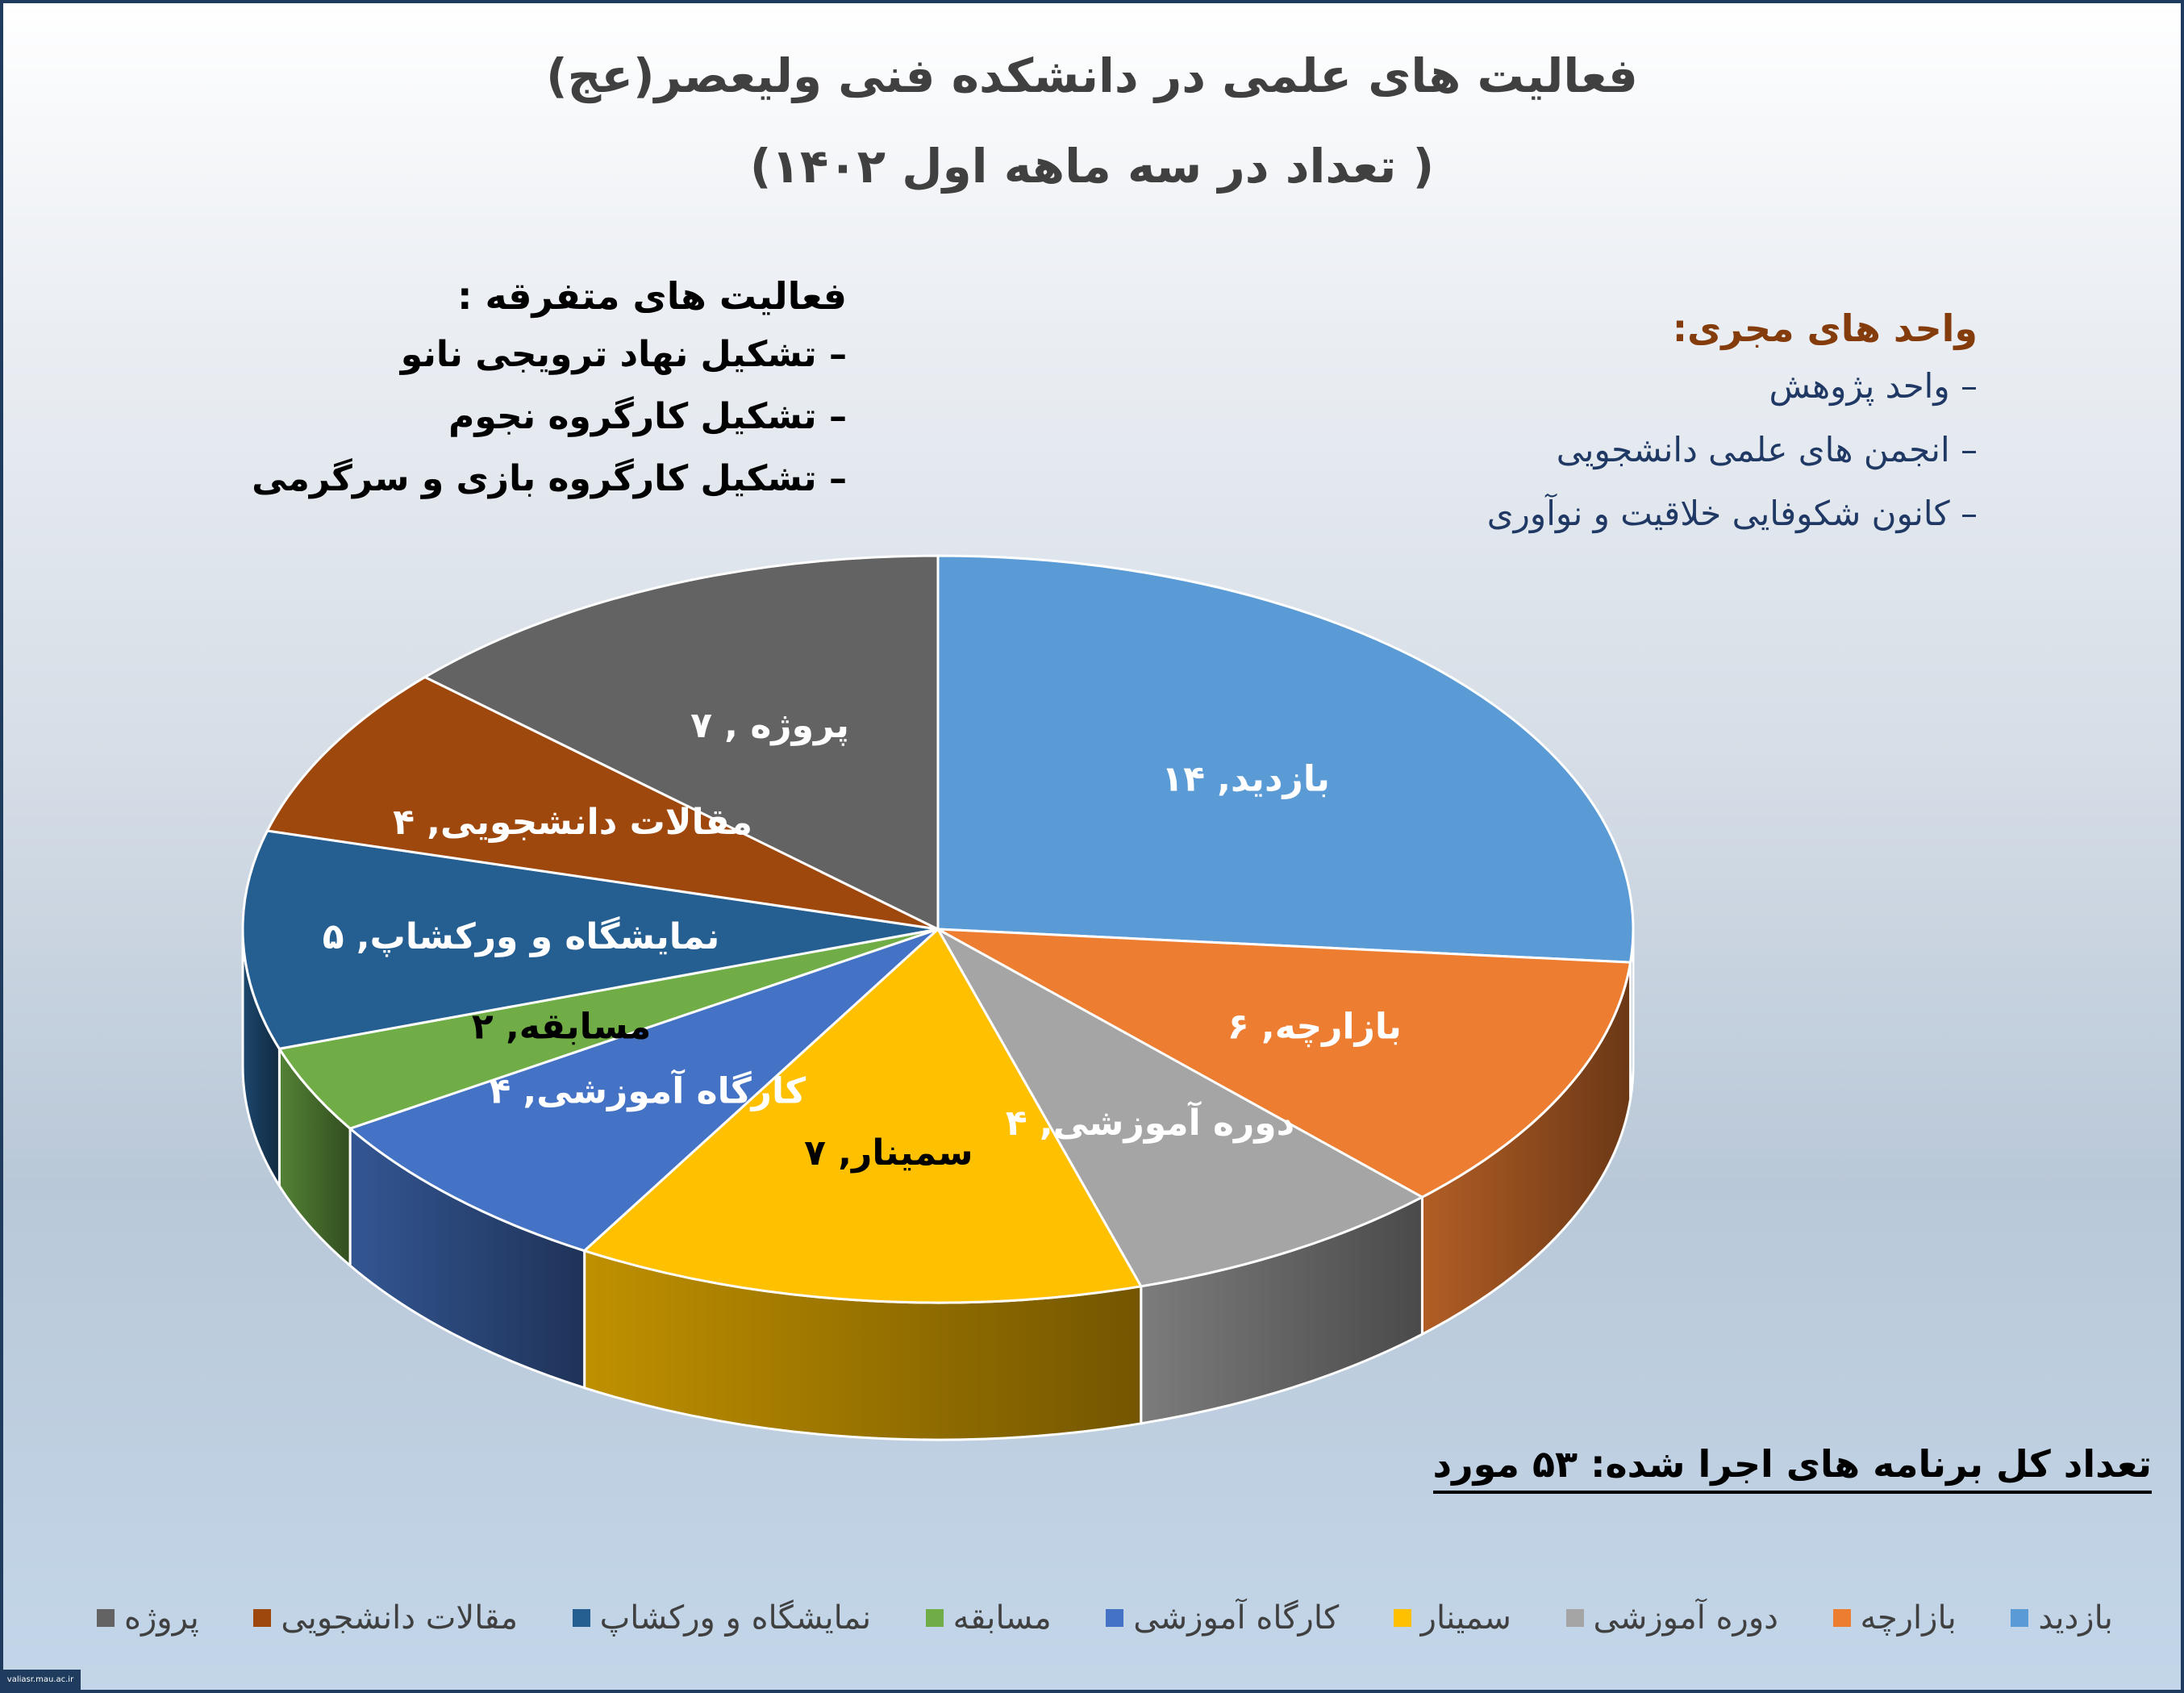 The image size is (2184, 1693). I want to click on misc-activity-item: – تشکیل نهاد ترویجی نانو, so click(623, 354).